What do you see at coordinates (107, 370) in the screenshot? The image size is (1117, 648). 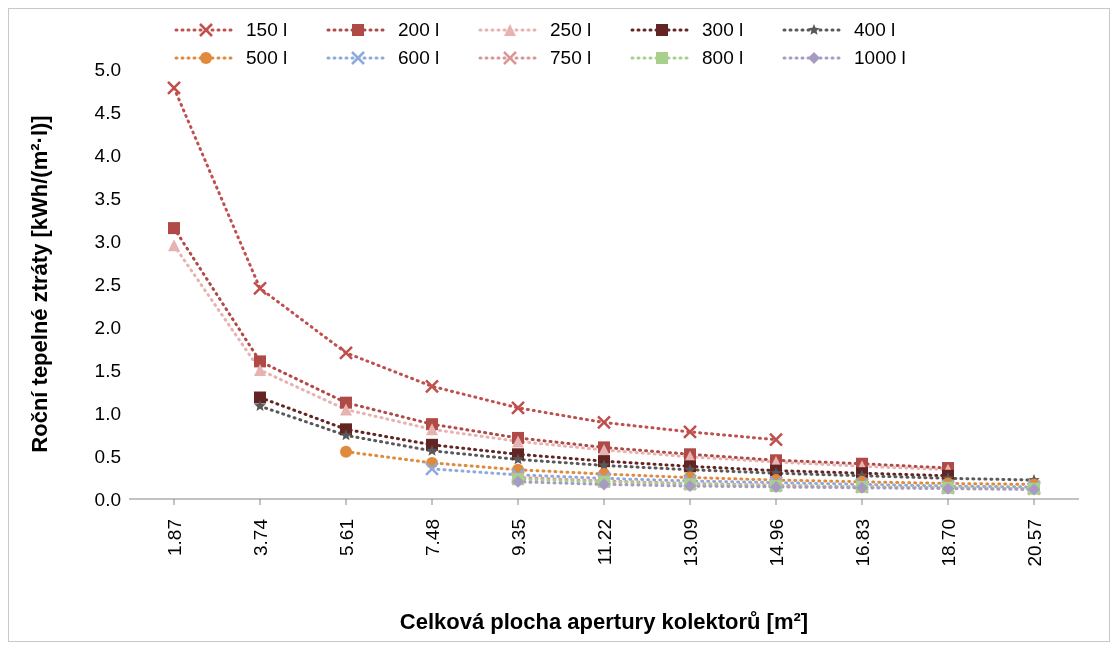 I see `y-tick-label: 1.5` at bounding box center [107, 370].